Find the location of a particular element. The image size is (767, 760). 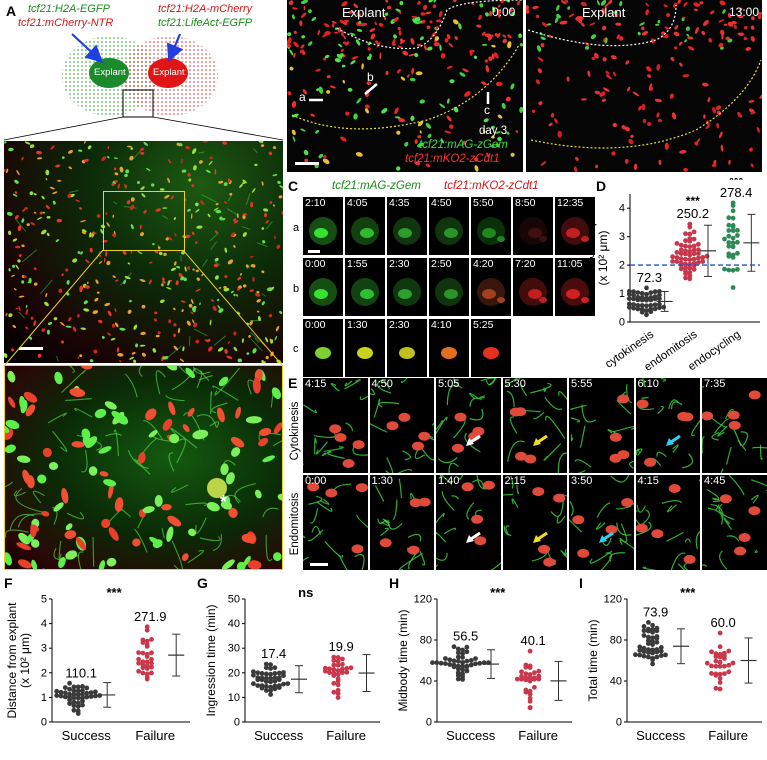

panel-a-line-3: tcf21:H2A-mCherry is located at coordinates (205, 9).